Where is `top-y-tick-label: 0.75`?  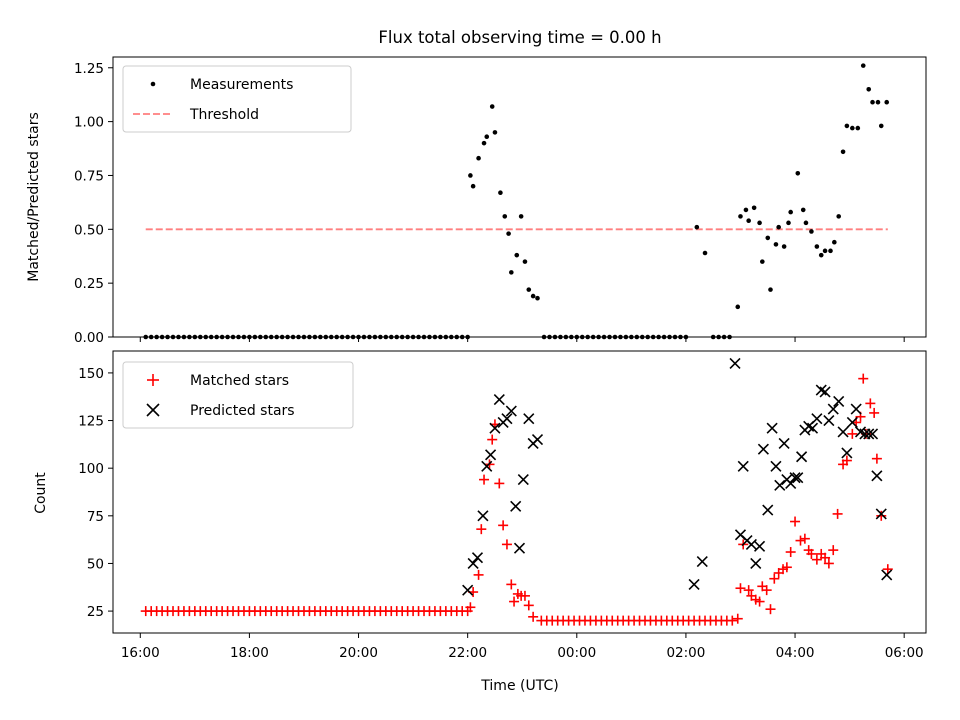 top-y-tick-label: 0.75 is located at coordinates (89, 176).